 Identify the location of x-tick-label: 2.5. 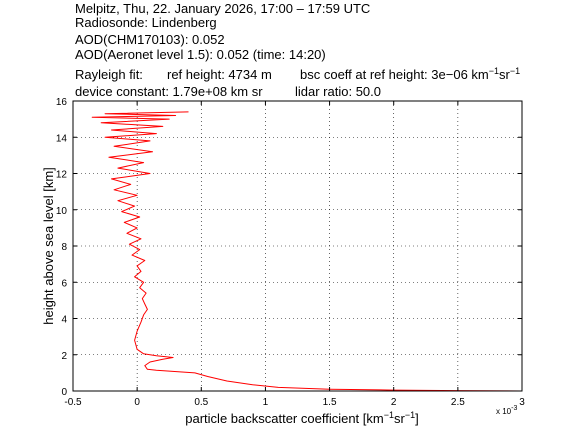
(458, 402).